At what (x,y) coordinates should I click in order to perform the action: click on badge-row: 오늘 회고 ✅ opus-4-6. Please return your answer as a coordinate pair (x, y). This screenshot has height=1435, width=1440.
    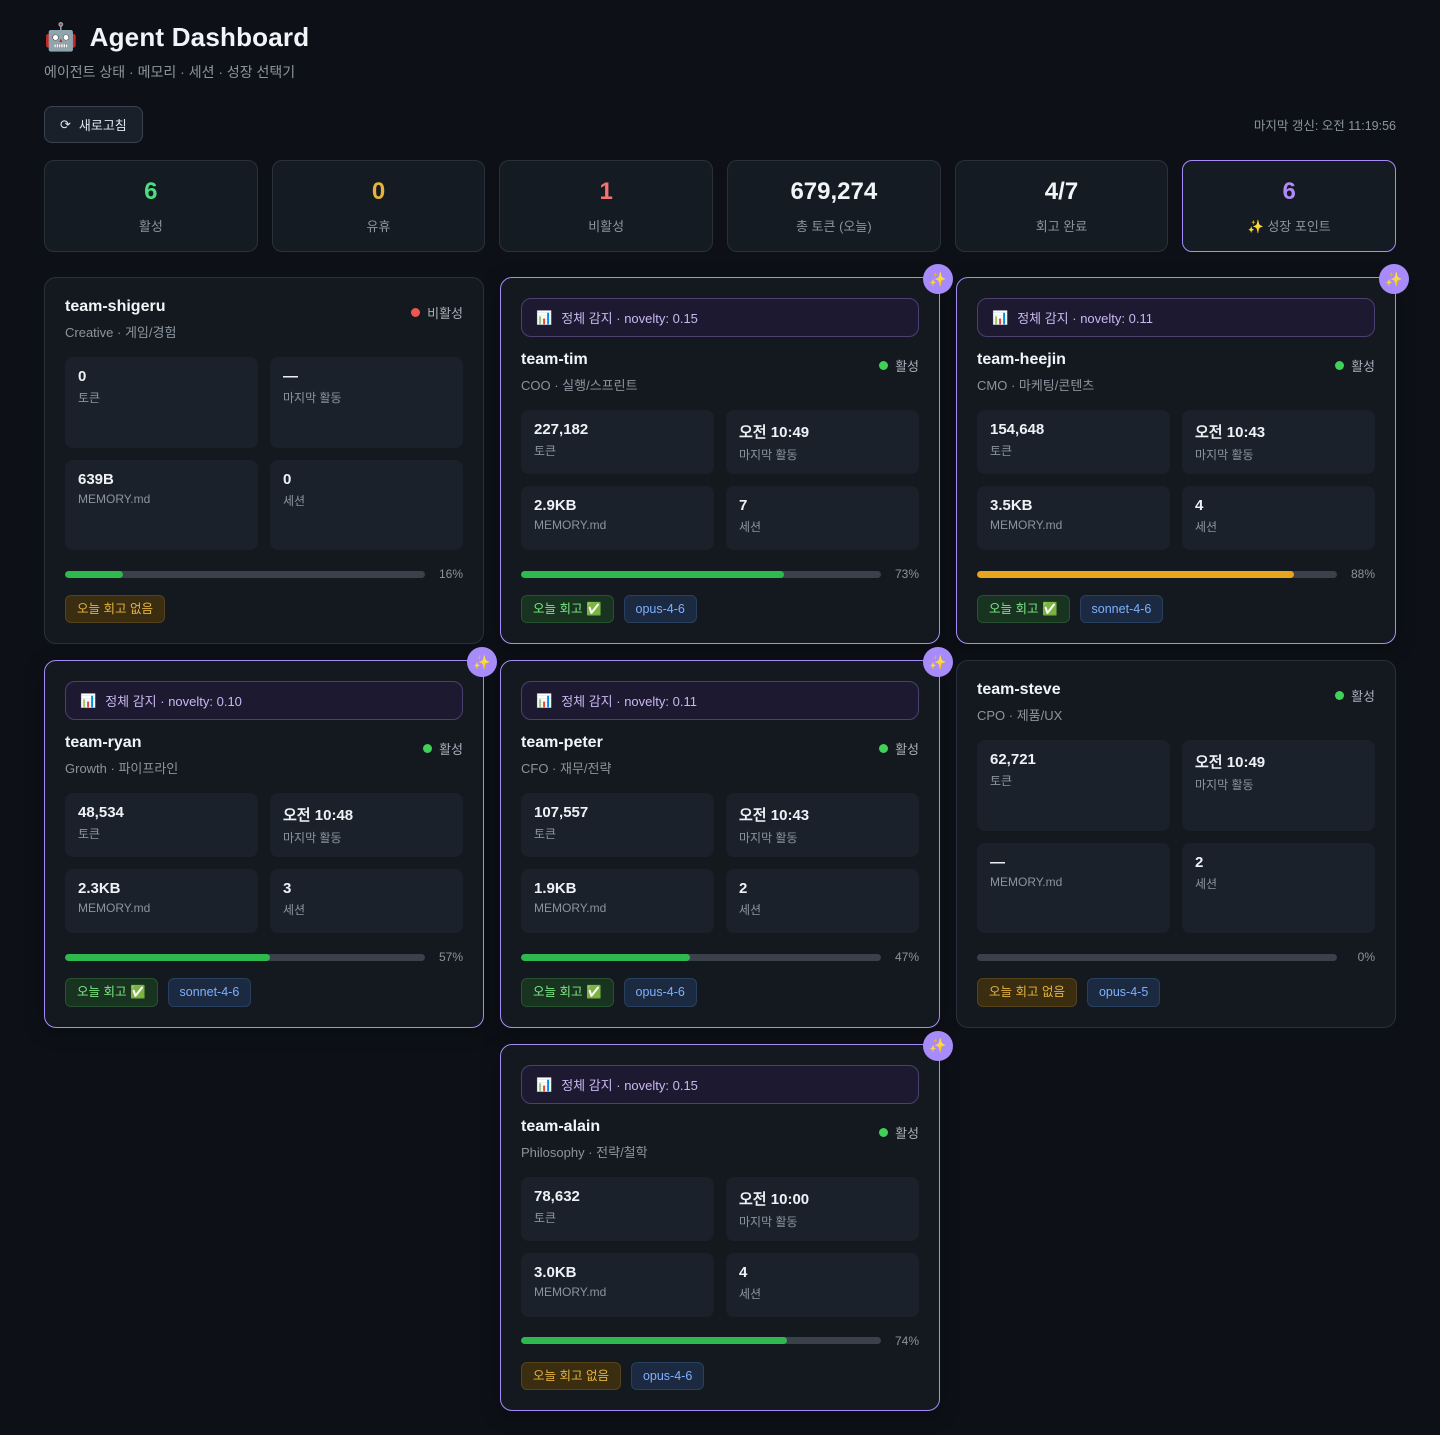
    Looking at the image, I should click on (720, 609).